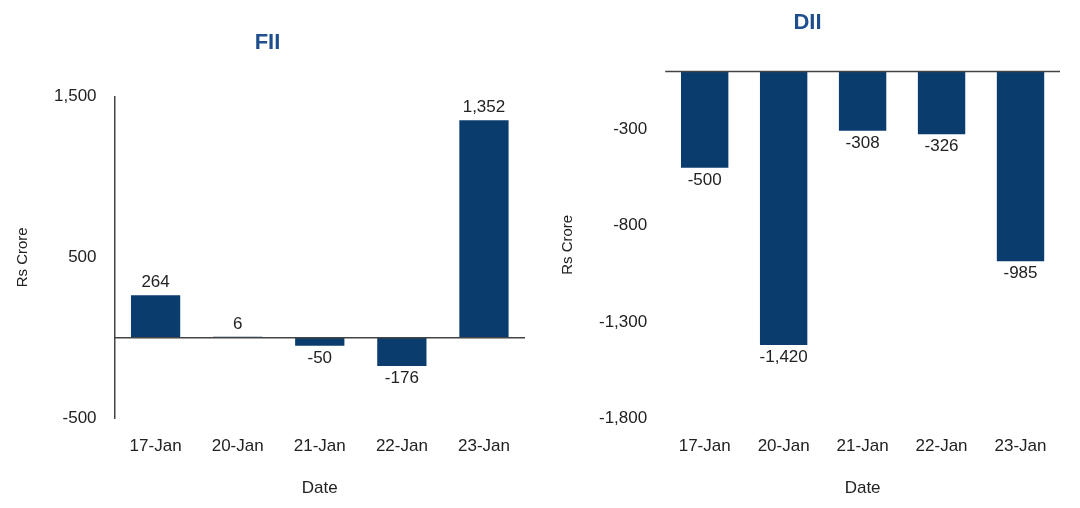 This screenshot has height=508, width=1080. What do you see at coordinates (155, 282) in the screenshot?
I see `data-label: 264` at bounding box center [155, 282].